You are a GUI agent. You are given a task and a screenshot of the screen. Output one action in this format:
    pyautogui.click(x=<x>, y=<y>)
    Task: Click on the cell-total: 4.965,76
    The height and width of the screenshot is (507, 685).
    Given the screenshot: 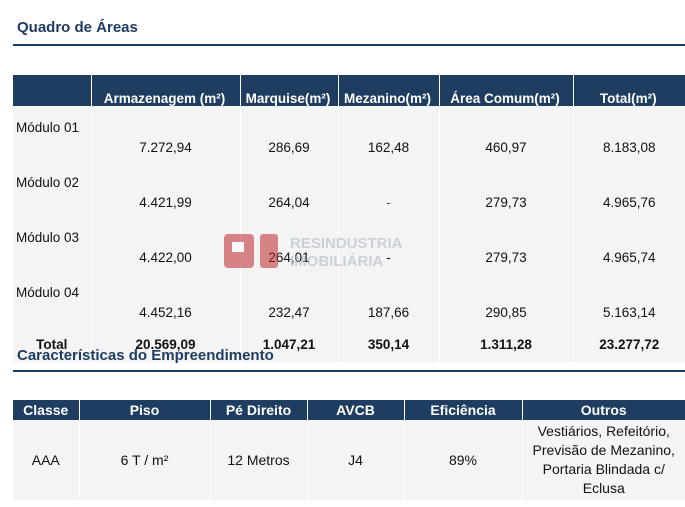 What is the action you would take?
    pyautogui.click(x=628, y=188)
    